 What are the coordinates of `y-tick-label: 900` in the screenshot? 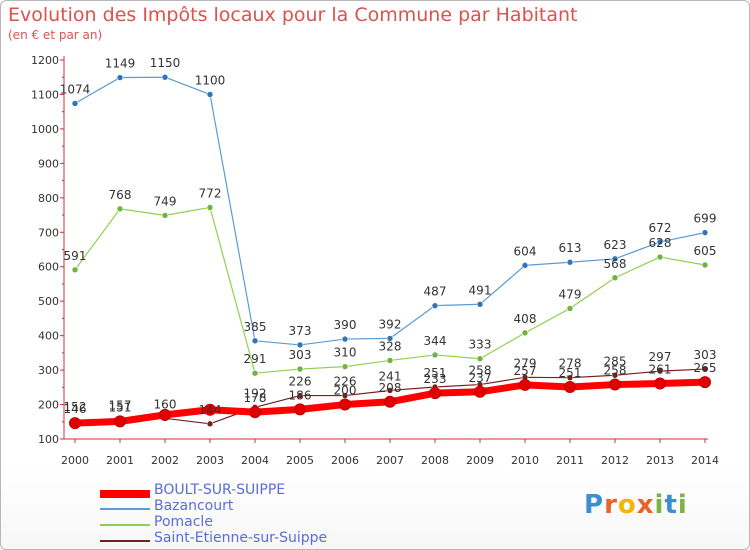 It's located at (48, 163).